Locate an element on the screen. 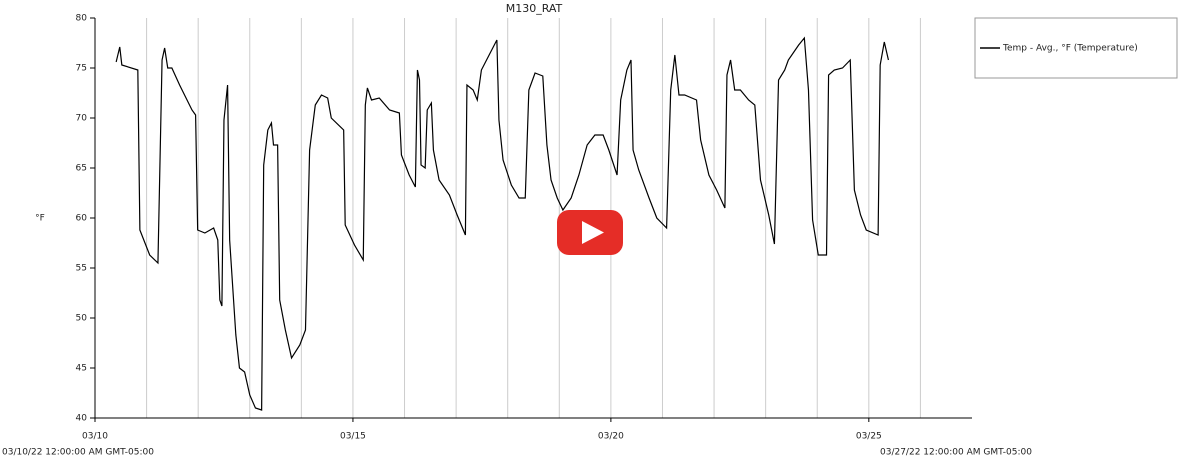 Image resolution: width=1180 pixels, height=464 pixels. legend-box is located at coordinates (1076, 48).